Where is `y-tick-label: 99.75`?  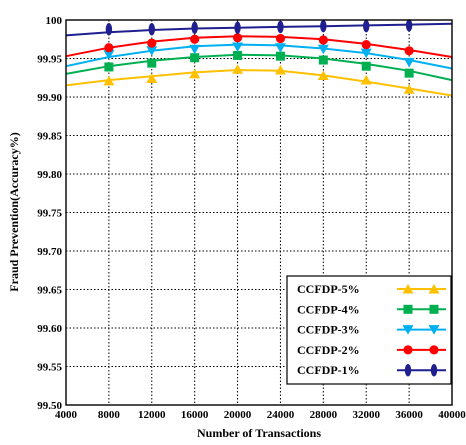
y-tick-label: 99.75 is located at coordinates (49, 214).